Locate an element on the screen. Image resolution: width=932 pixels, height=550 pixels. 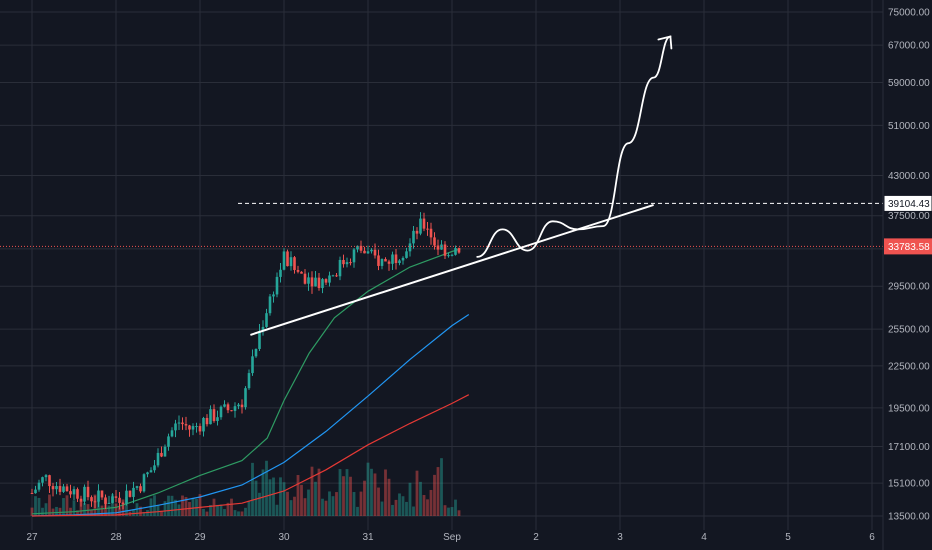
moving-average-line is located at coordinates (250, 455).